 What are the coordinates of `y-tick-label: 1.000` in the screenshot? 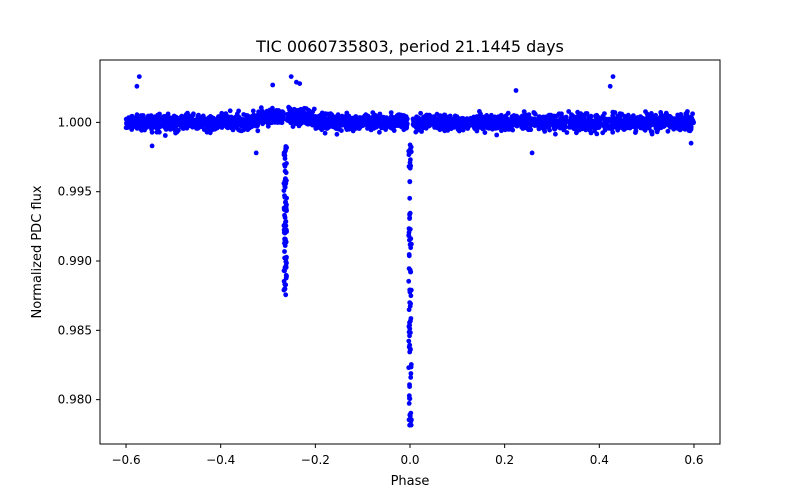 It's located at (75, 122).